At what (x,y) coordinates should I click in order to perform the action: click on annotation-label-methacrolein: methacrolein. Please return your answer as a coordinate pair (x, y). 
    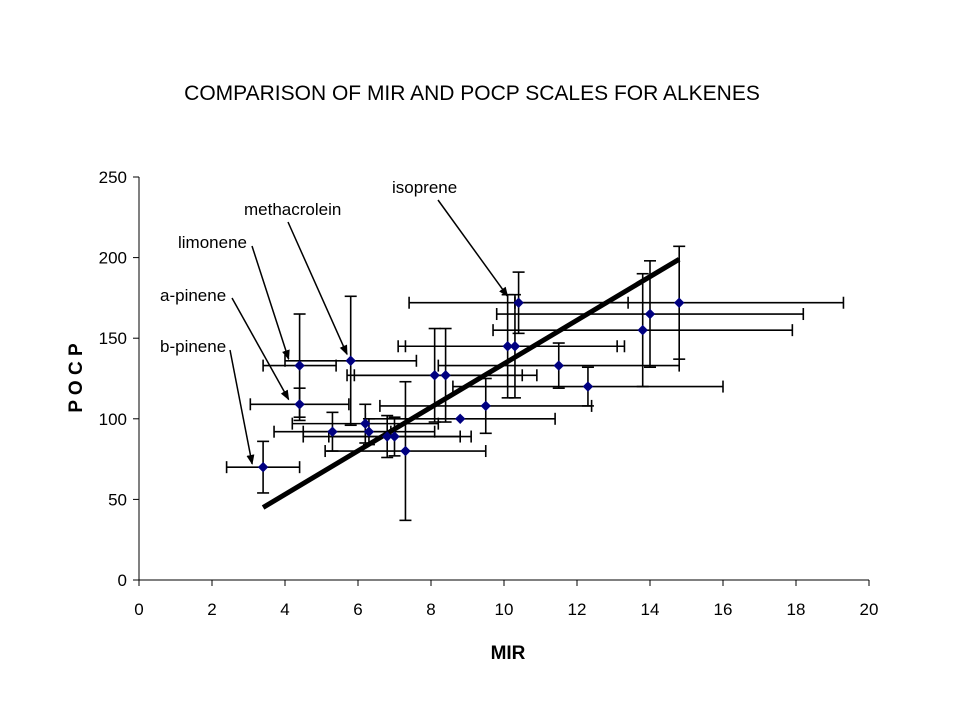
    Looking at the image, I should click on (292, 209).